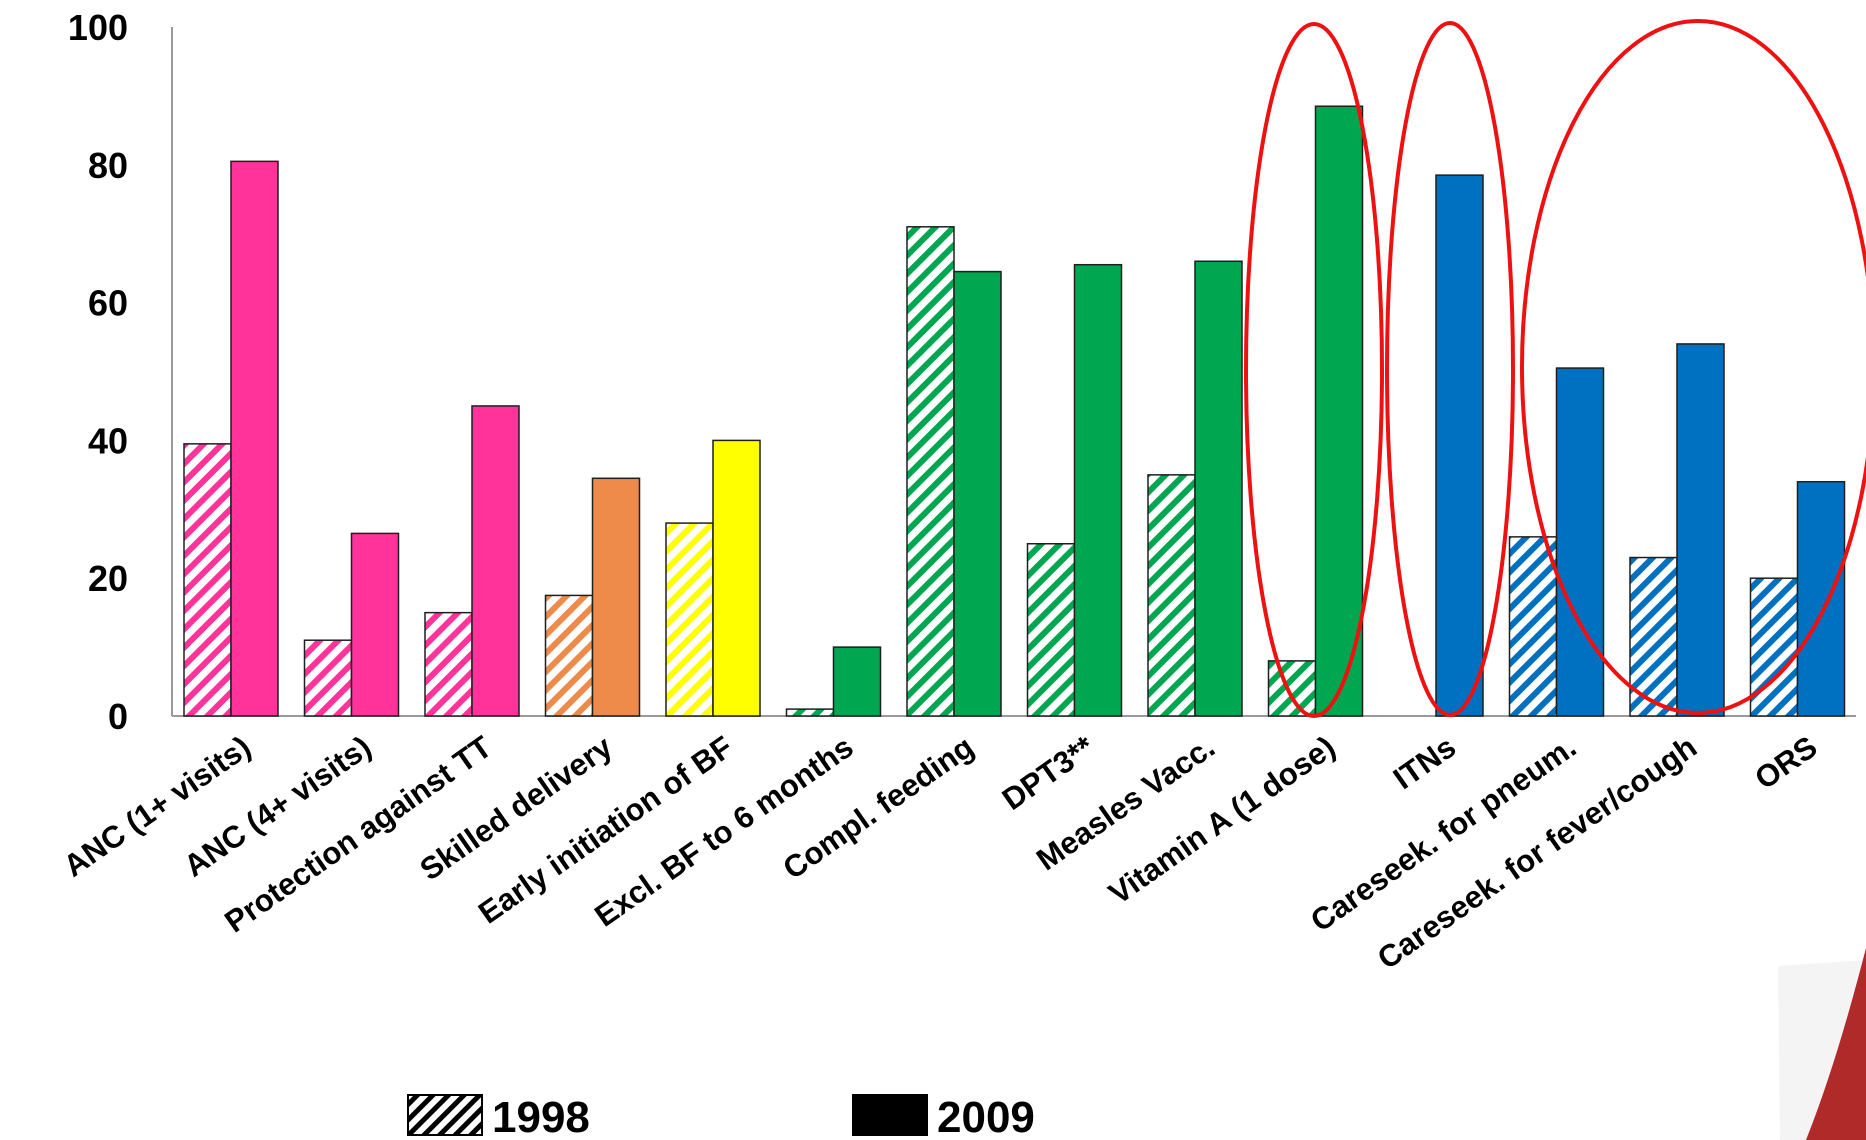 Image resolution: width=1866 pixels, height=1140 pixels. What do you see at coordinates (108, 303) in the screenshot?
I see `y-tick-label: 60` at bounding box center [108, 303].